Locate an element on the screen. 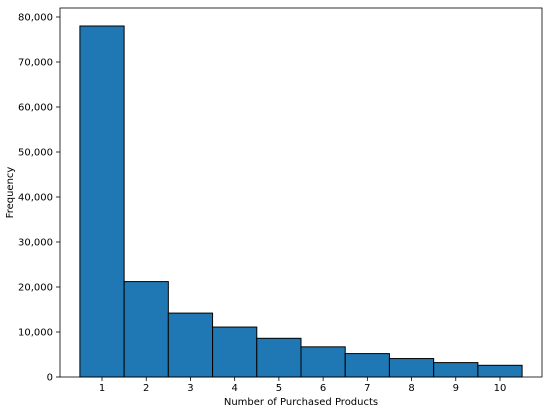 Image resolution: width=550 pixels, height=410 pixels. y-tick-label: 20,000 is located at coordinates (35, 288).